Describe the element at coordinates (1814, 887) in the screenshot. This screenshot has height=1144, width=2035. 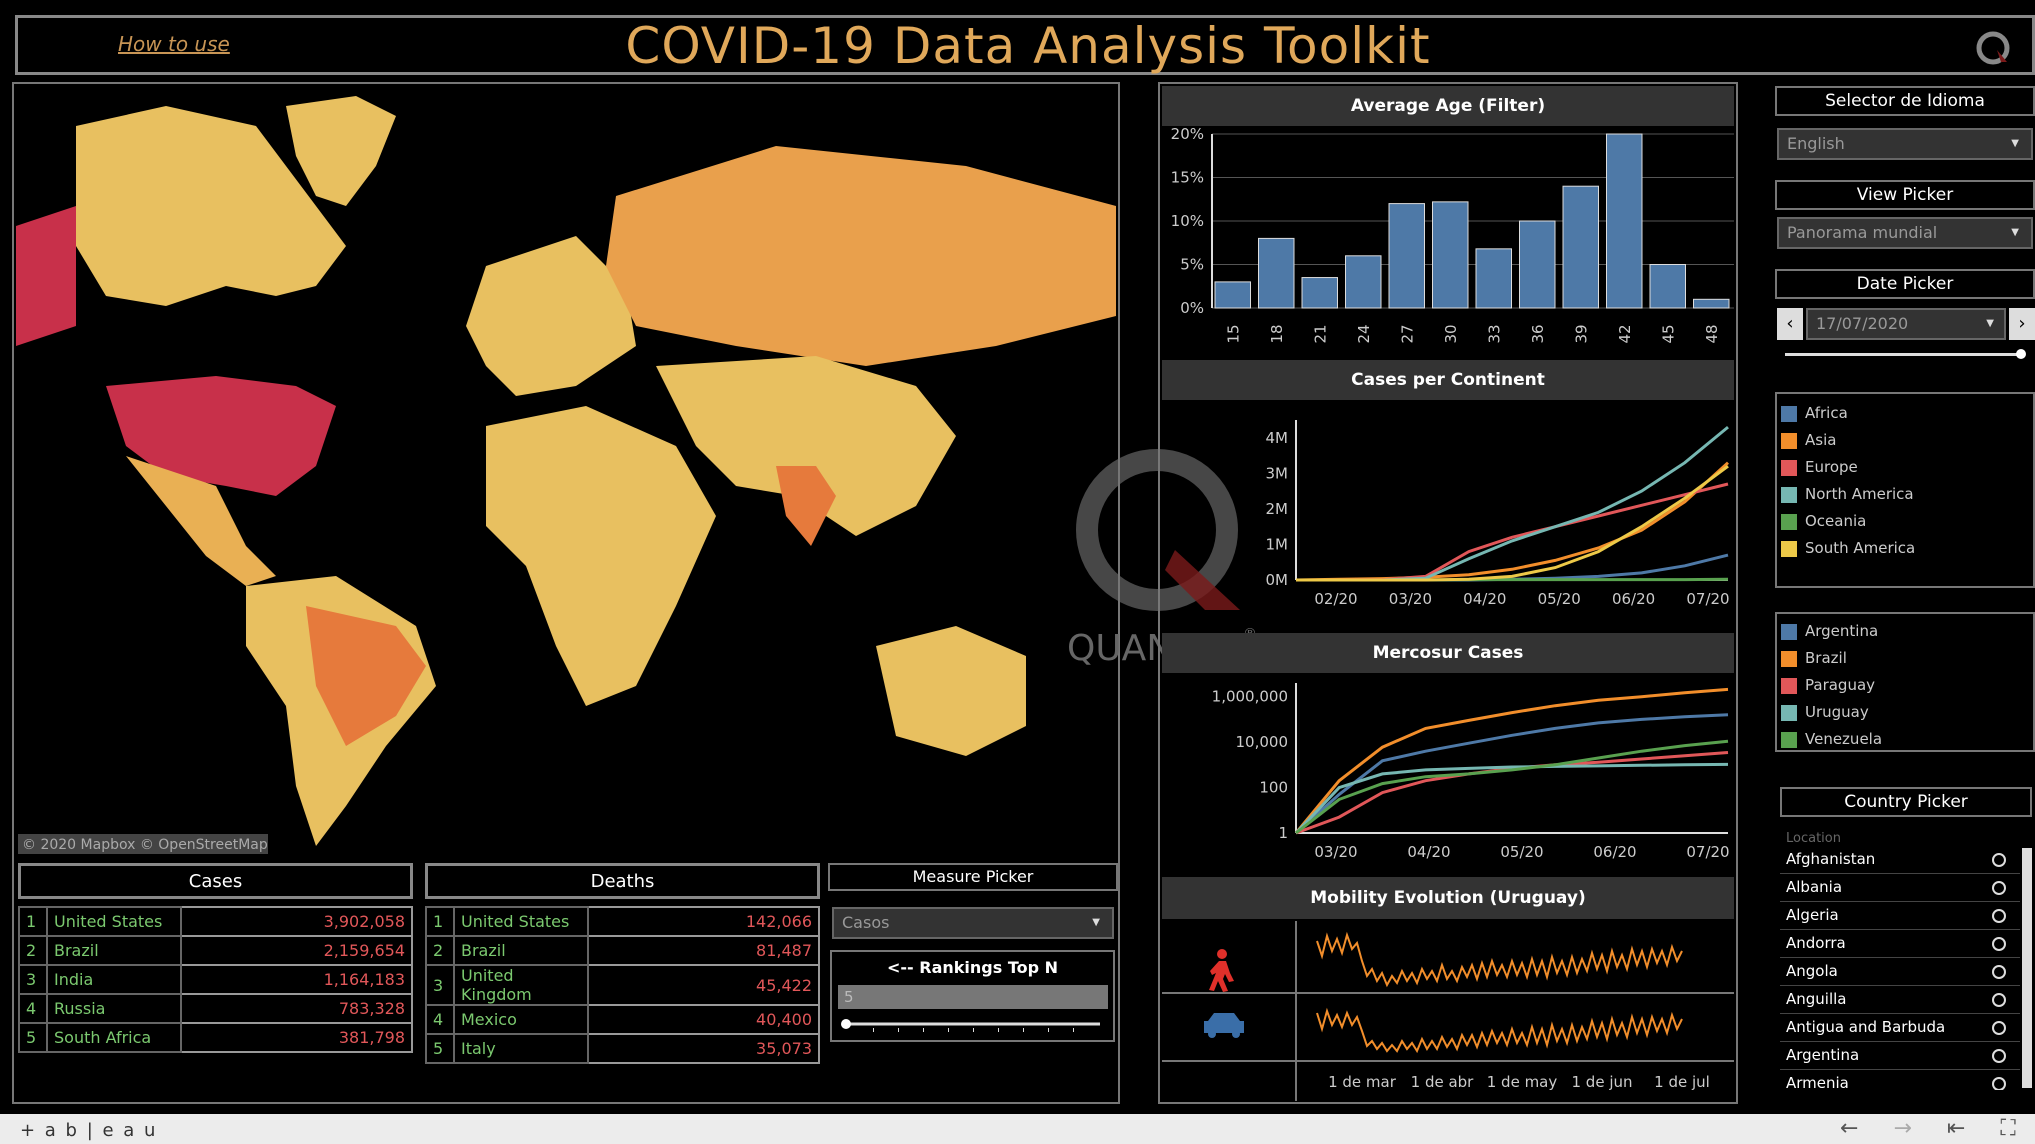
I see `country-label: Albania` at that location.